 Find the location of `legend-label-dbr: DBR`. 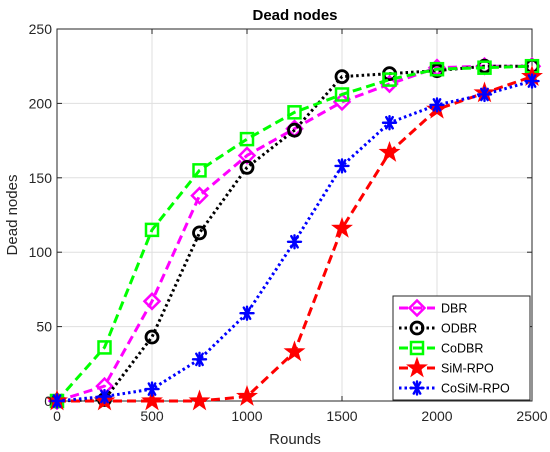

legend-label-dbr: DBR is located at coordinates (454, 309).